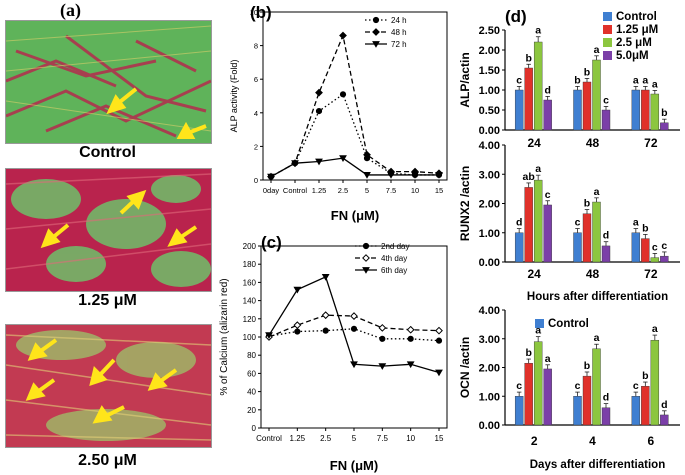 The width and height of the screenshot is (685, 475). I want to click on y-tick-label: 60, so click(251, 373).